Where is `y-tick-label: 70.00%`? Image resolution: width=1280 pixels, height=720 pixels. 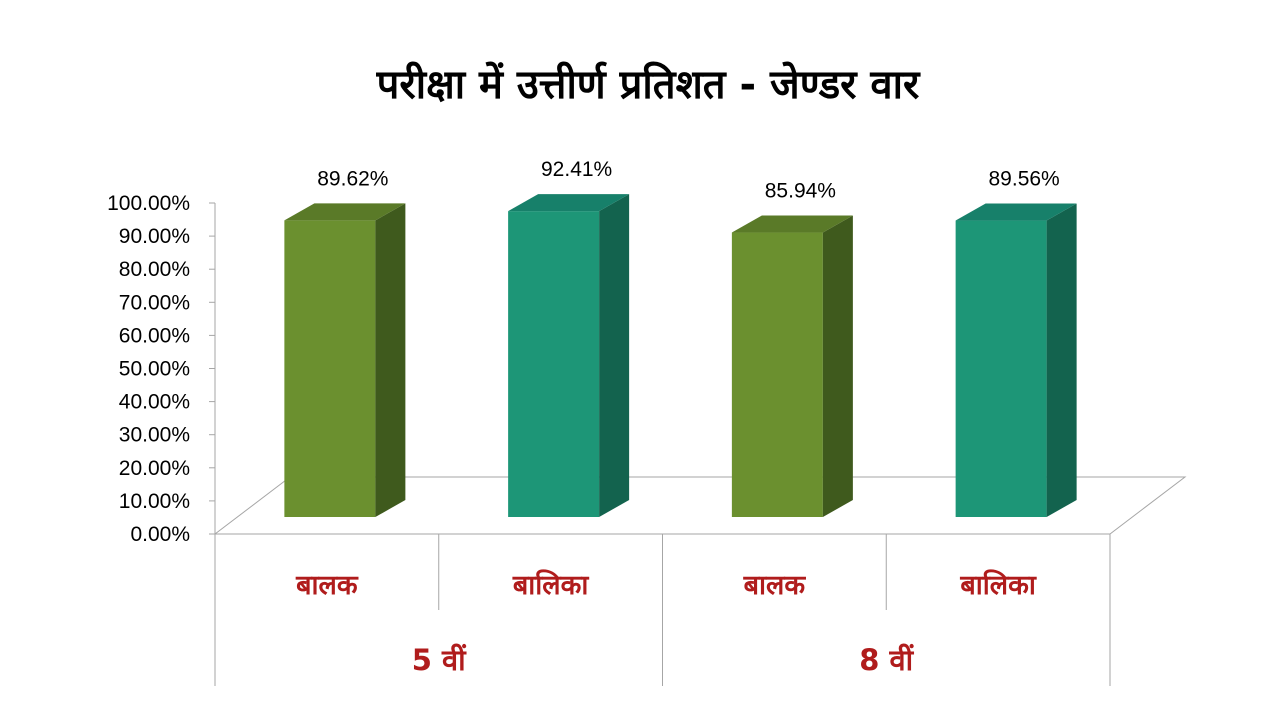 y-tick-label: 70.00% is located at coordinates (154, 302).